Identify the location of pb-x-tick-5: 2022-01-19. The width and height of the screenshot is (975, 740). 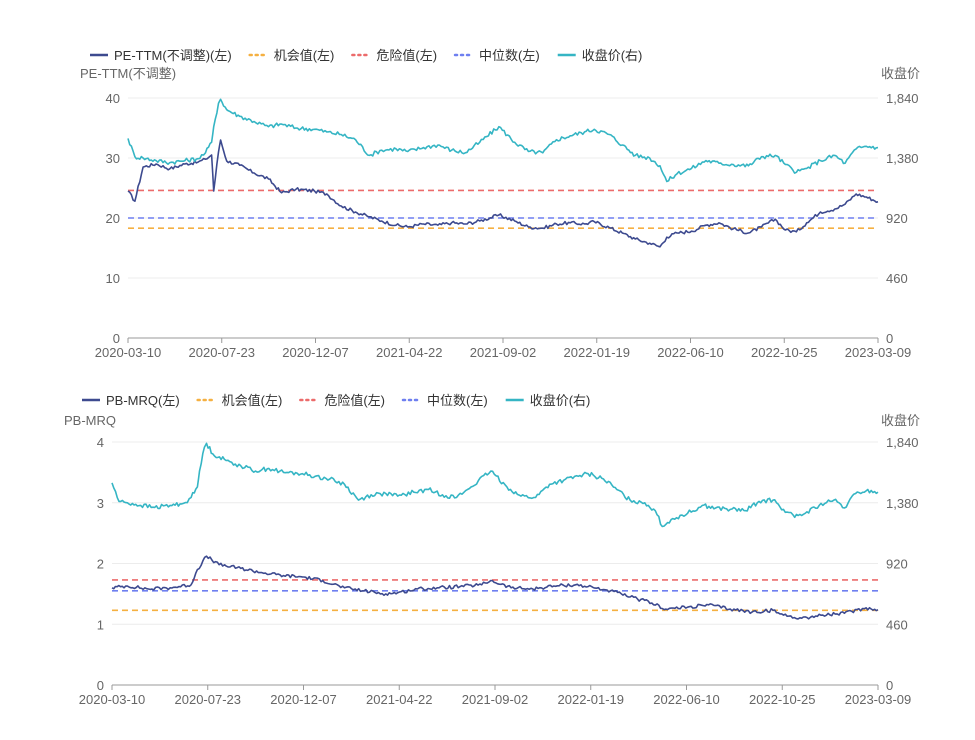
(591, 699).